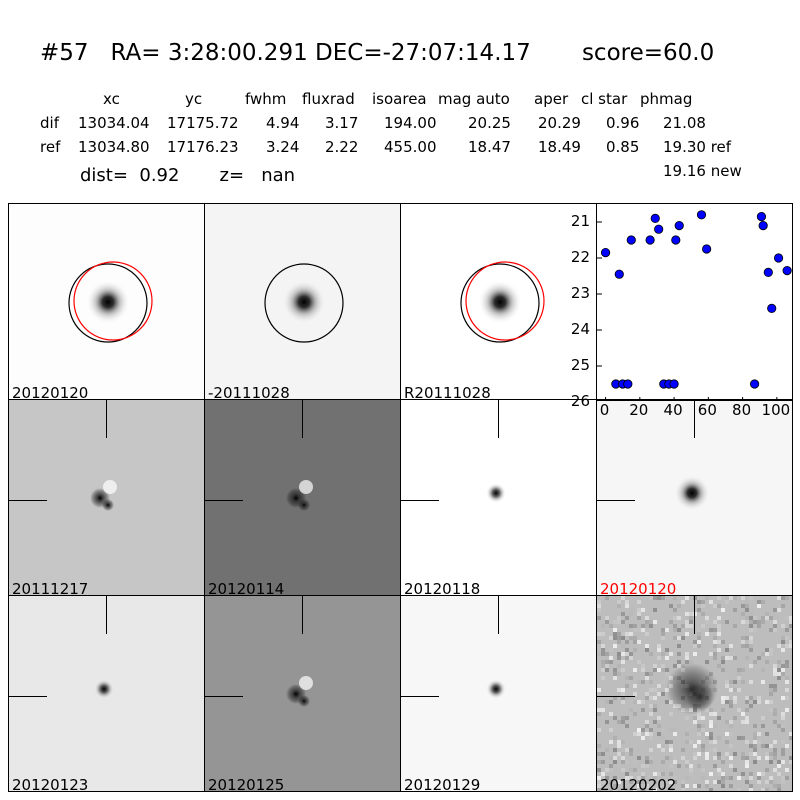 Image resolution: width=800 pixels, height=800 pixels. Describe the element at coordinates (694, 693) in the screenshot. I see `stamp-panel: 20120202` at that location.